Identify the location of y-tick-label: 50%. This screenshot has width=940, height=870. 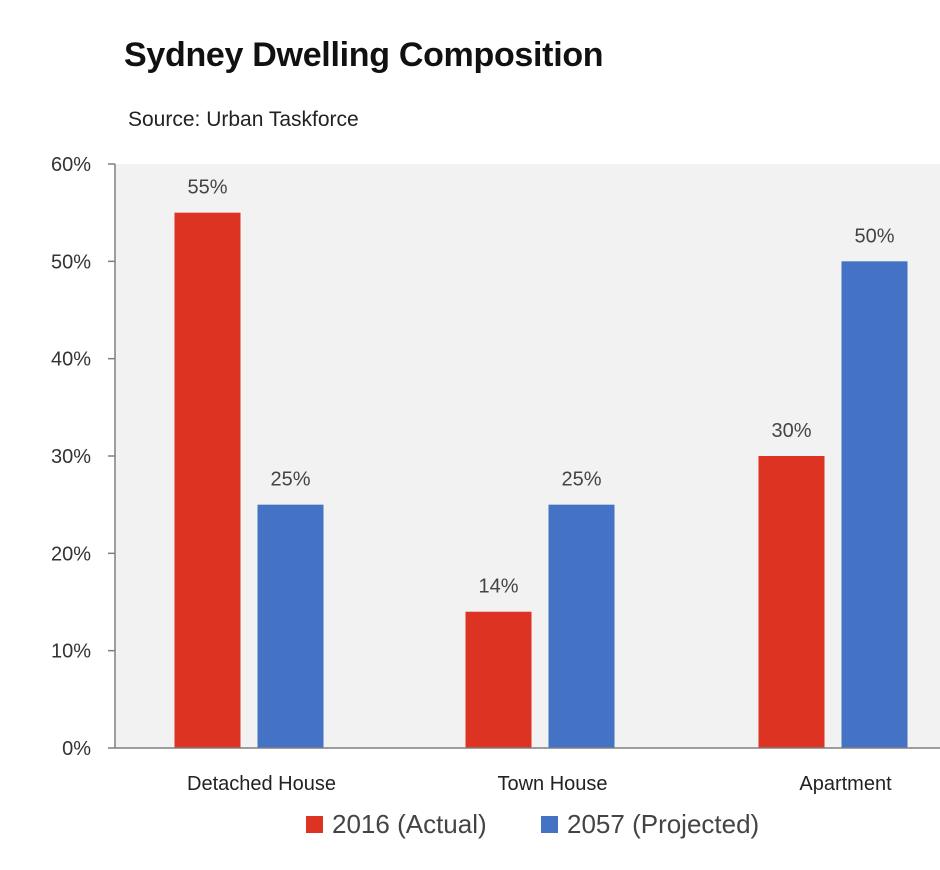
(71, 262).